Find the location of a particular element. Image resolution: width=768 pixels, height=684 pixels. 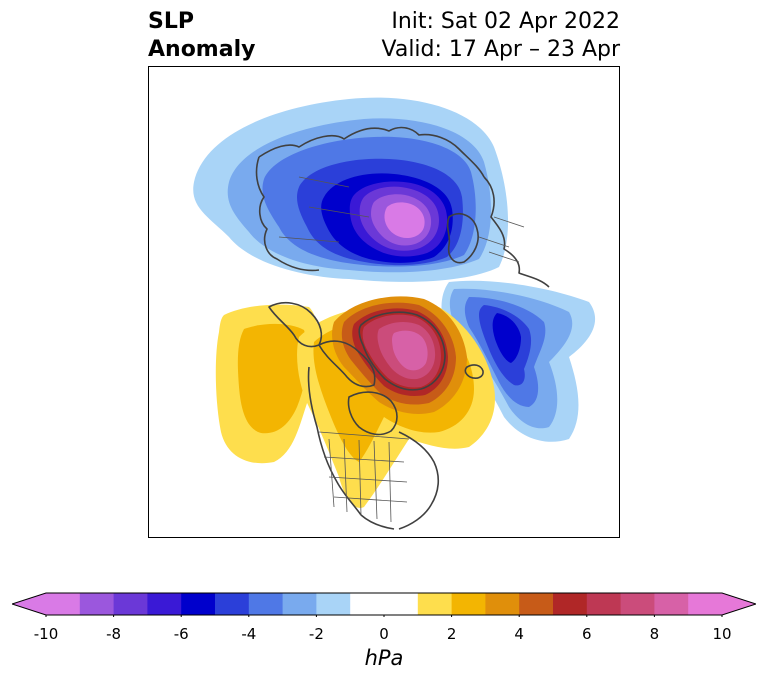

colorbar-tick-label: -2 is located at coordinates (316, 634).